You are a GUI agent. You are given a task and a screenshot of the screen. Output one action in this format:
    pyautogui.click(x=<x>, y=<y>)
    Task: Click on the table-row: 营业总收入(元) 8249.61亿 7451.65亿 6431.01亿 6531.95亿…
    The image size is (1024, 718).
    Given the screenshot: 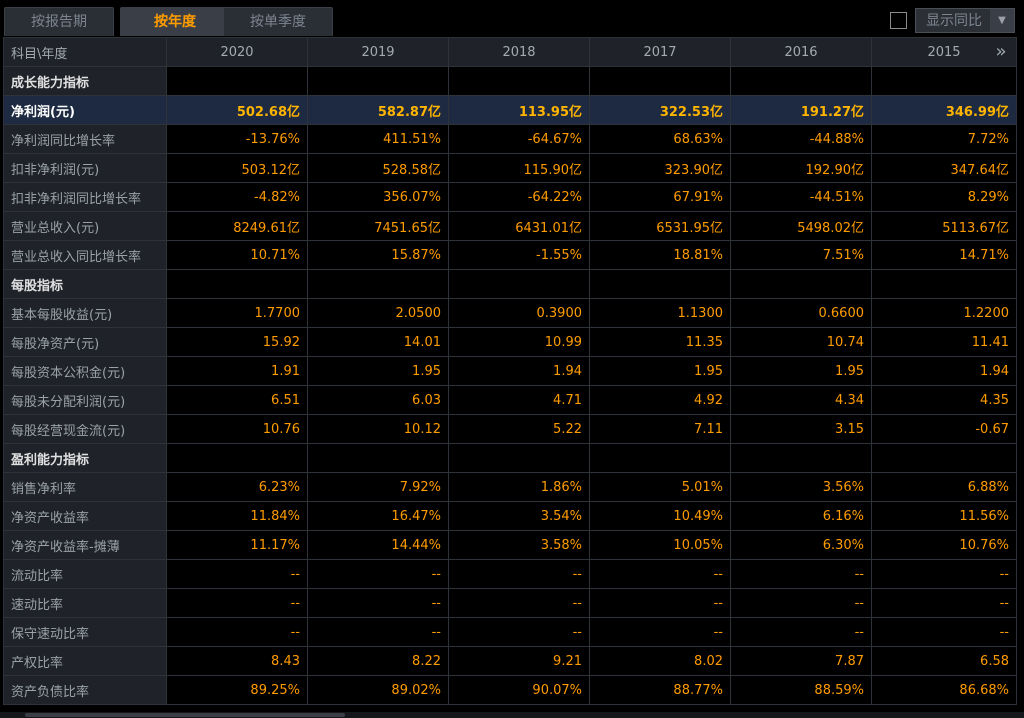 What is the action you would take?
    pyautogui.click(x=510, y=226)
    